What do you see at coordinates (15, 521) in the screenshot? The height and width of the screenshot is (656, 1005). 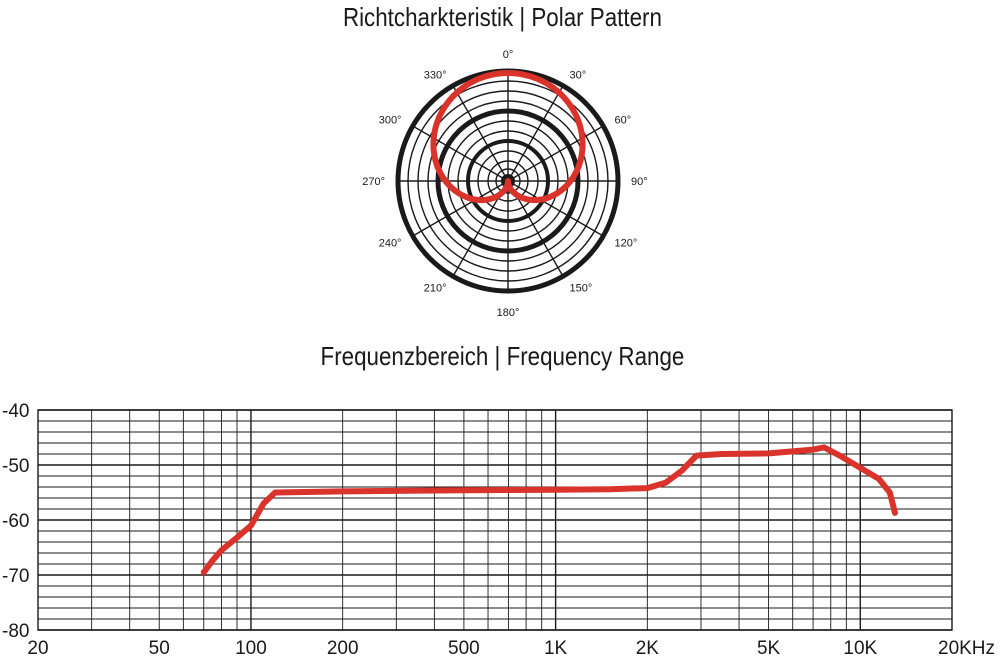 I see `frequency-y-tick-label: -60` at bounding box center [15, 521].